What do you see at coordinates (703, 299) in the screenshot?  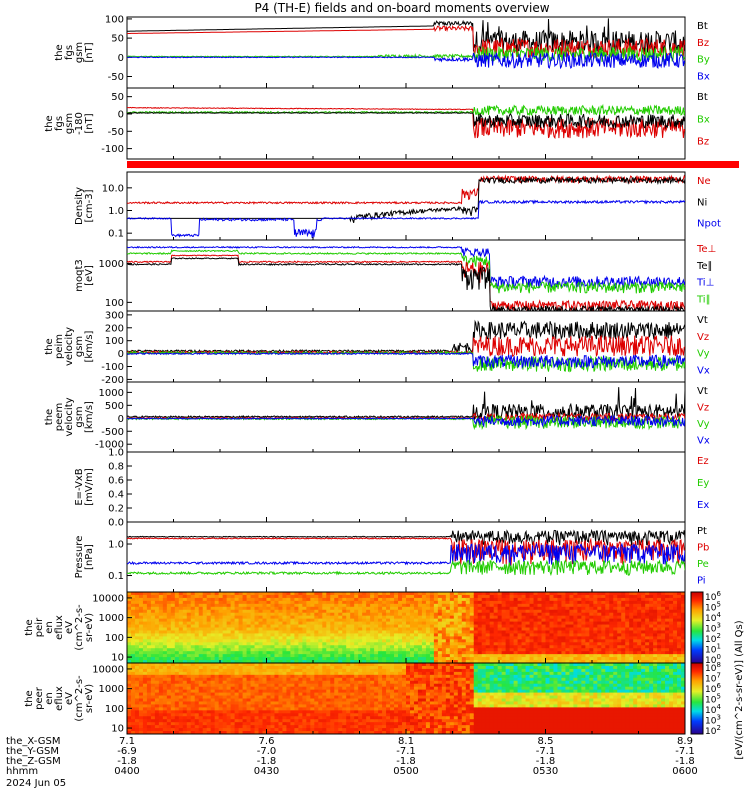 I see `legend-temperature-3: Ti∥` at bounding box center [703, 299].